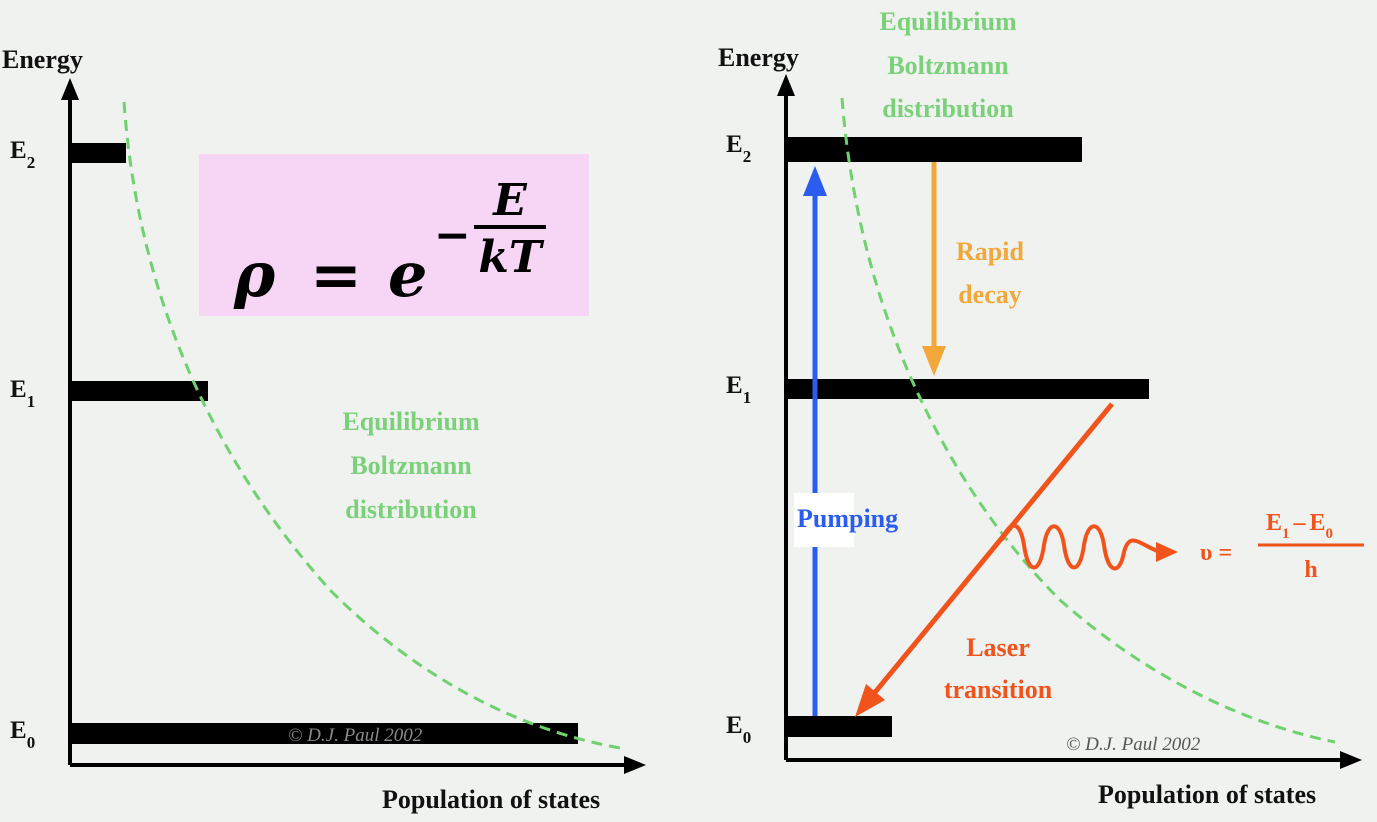 The height and width of the screenshot is (822, 1377). Describe the element at coordinates (815, 181) in the screenshot. I see `pumping-arrow-head` at that location.